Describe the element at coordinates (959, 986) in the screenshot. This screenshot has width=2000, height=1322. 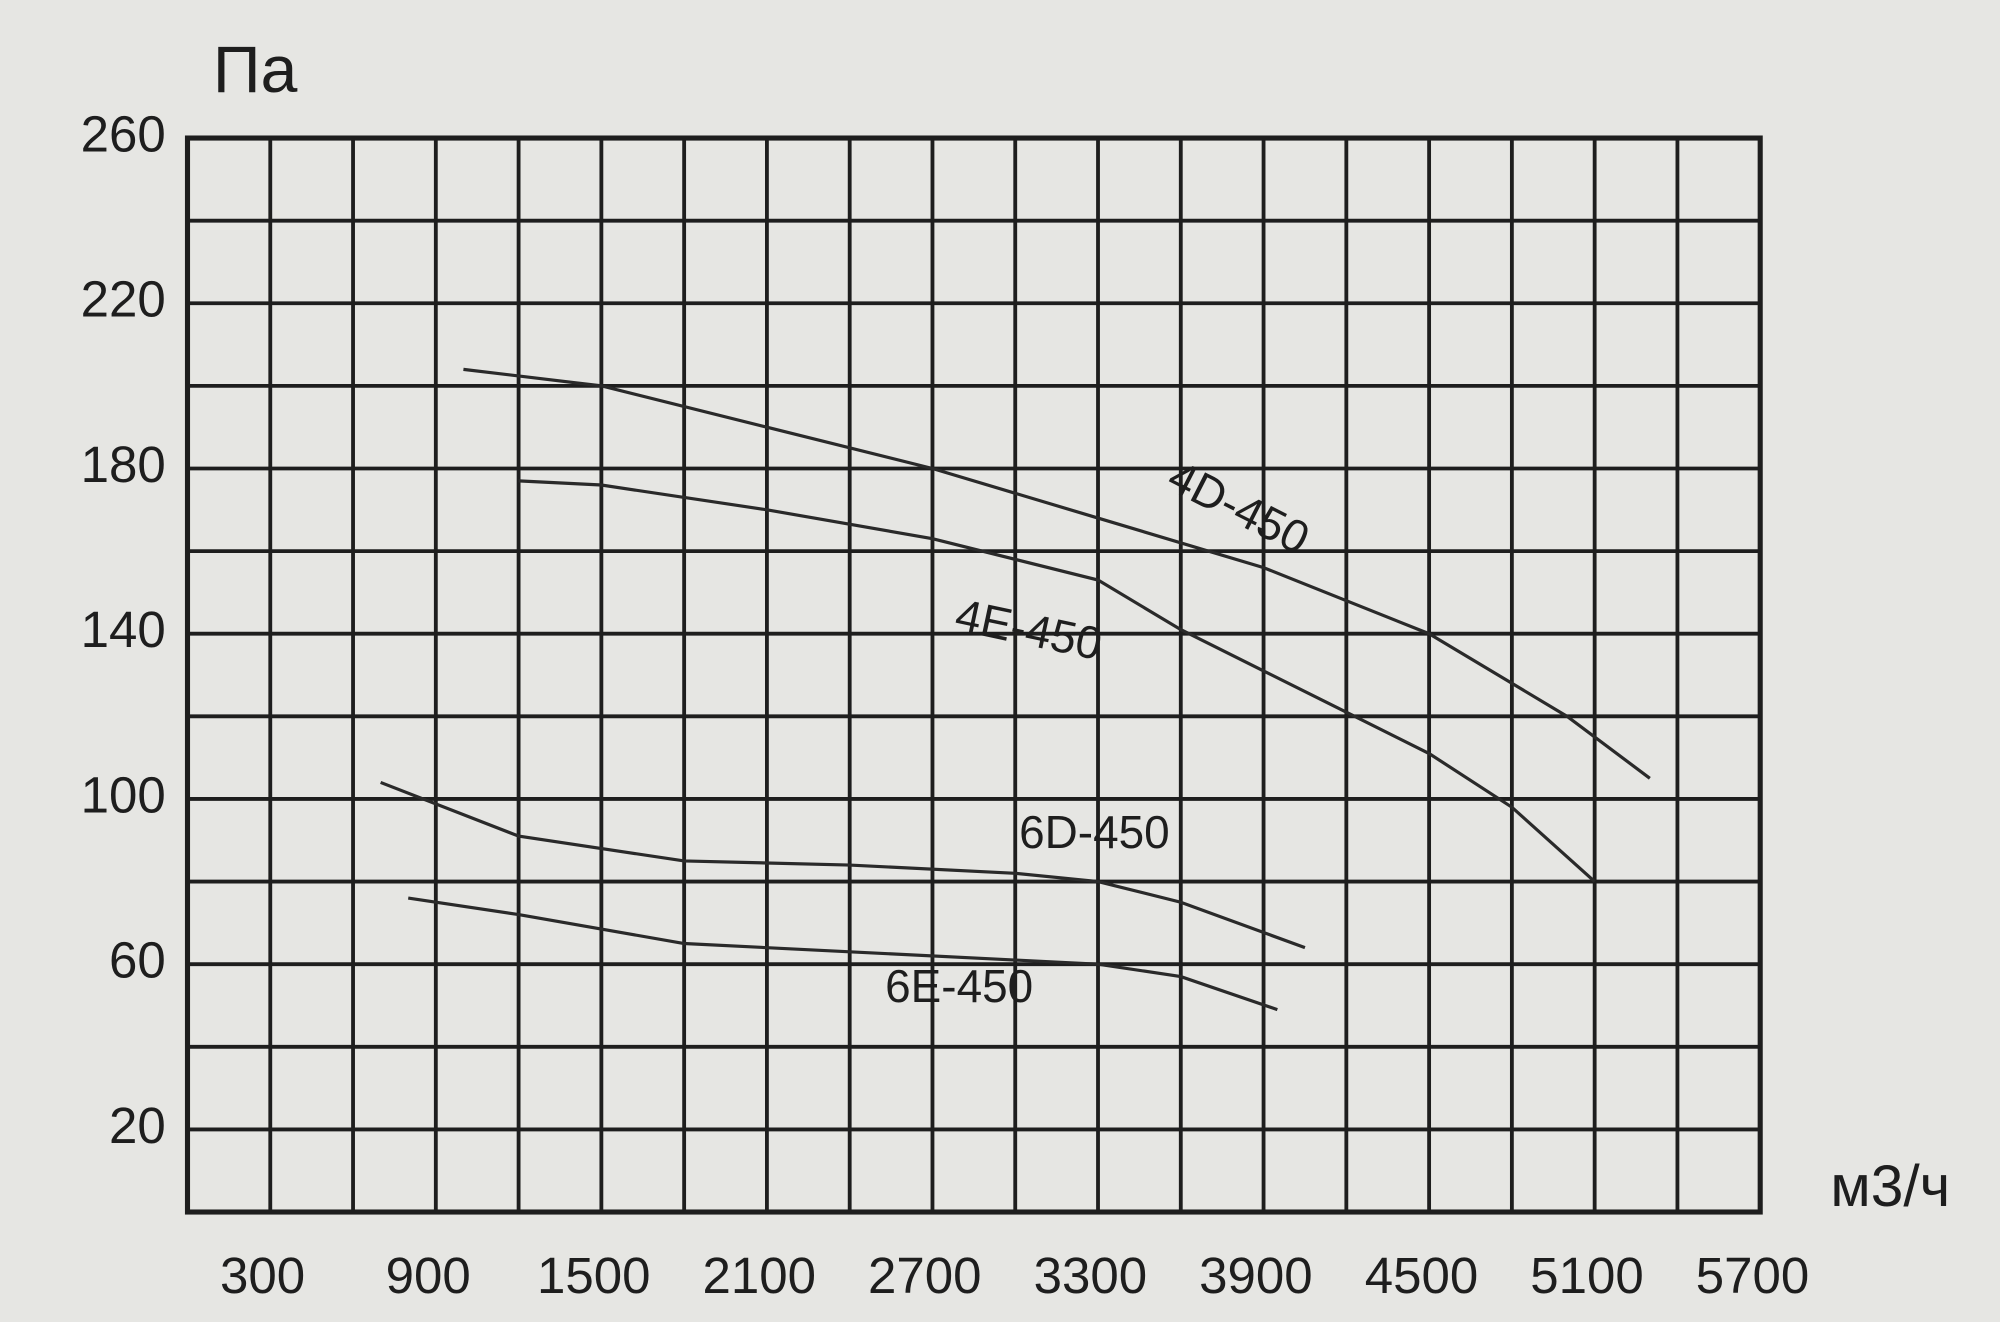
I see `series-label: 6E-450` at that location.